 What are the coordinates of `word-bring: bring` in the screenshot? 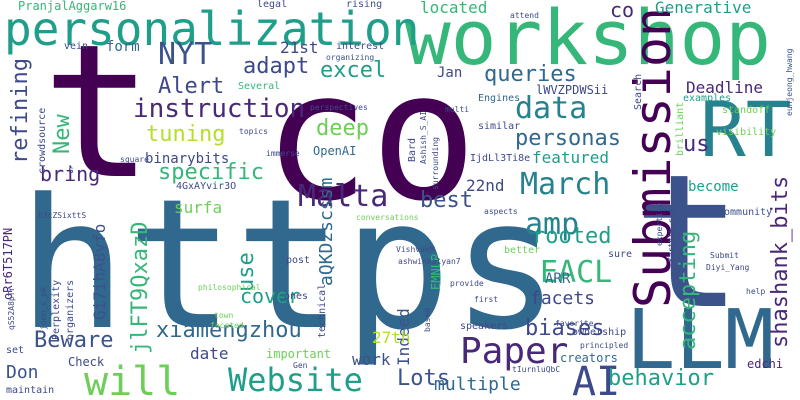 It's located at (70, 174).